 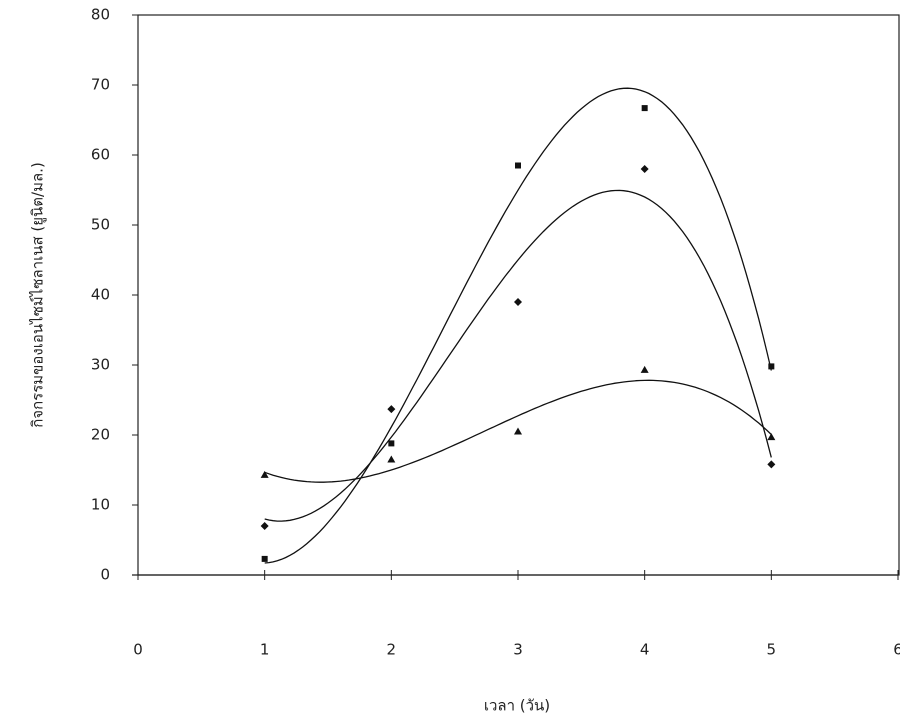 I want to click on y-axis-label: กิจกรรมของเอนไซม์ไซลาเนส (ยูนิต/มล.), so click(x=38, y=295).